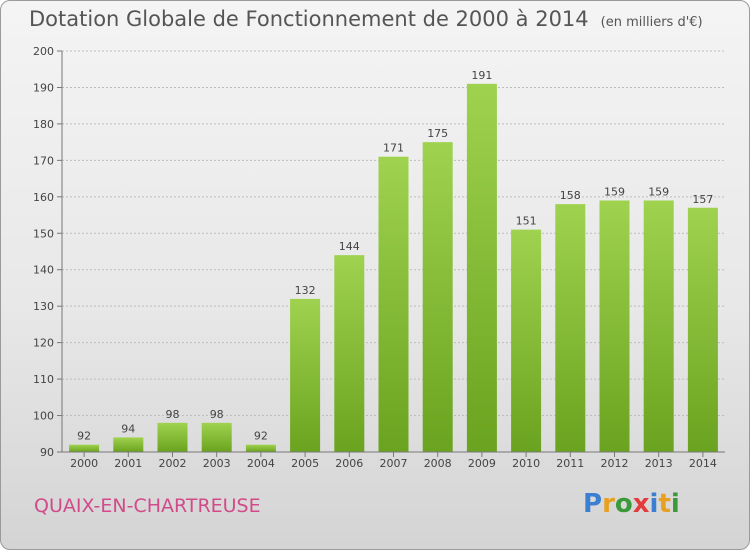 This screenshot has height=550, width=750. What do you see at coordinates (526, 463) in the screenshot?
I see `x-tick-label: 2010` at bounding box center [526, 463].